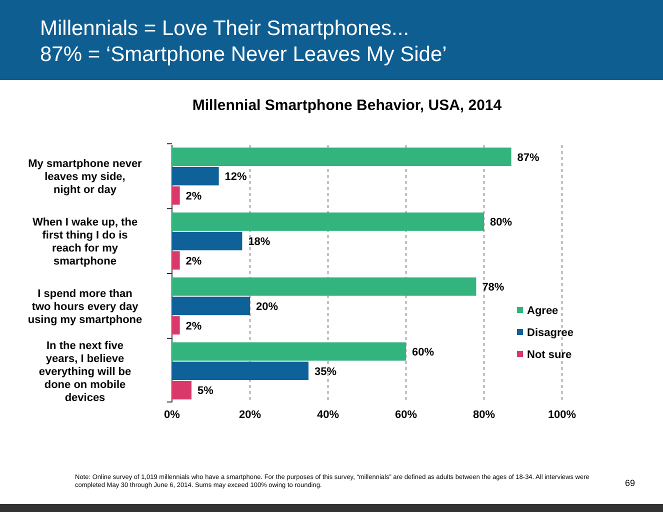 Image resolution: width=663 pixels, height=512 pixels. I want to click on data-label: 78%, so click(493, 288).